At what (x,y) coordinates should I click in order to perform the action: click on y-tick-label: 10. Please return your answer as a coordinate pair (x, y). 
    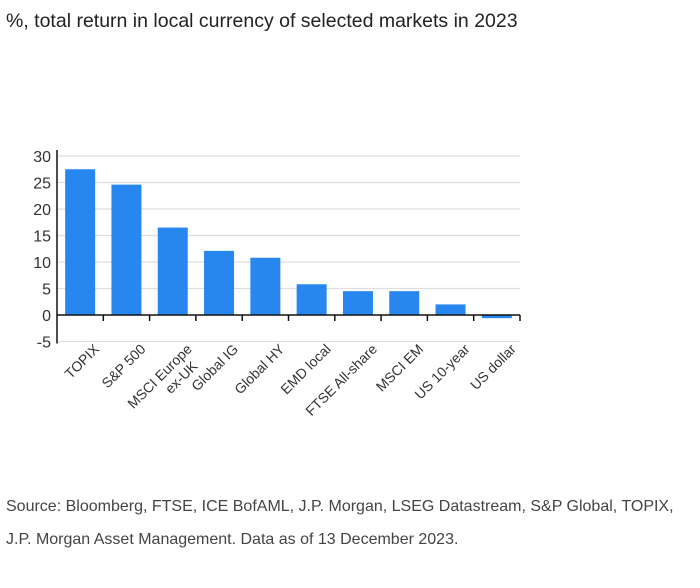
    Looking at the image, I should click on (42, 263).